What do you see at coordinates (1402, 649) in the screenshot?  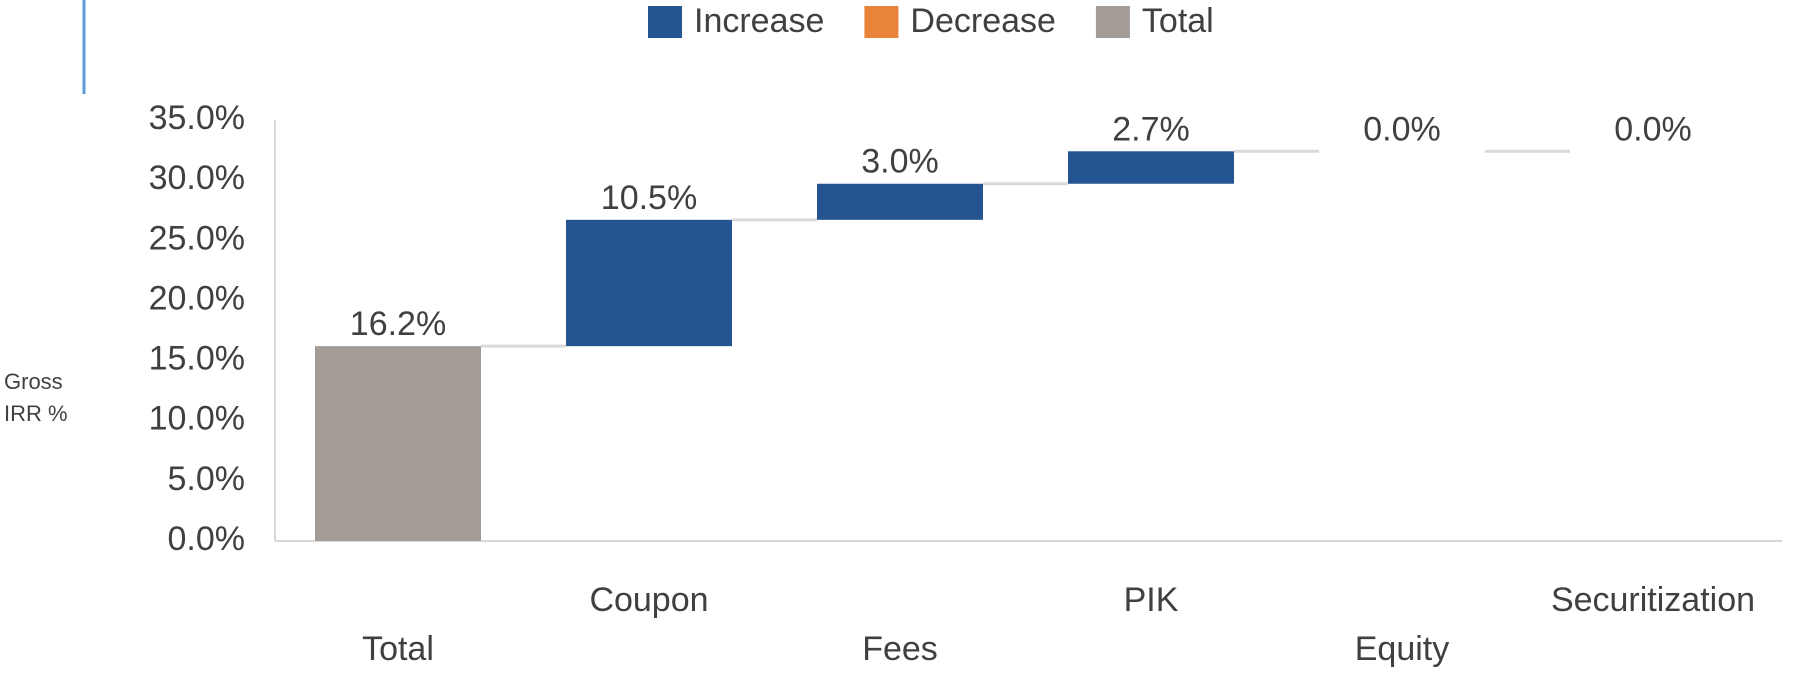 I see `x-tick-label: Equity` at bounding box center [1402, 649].